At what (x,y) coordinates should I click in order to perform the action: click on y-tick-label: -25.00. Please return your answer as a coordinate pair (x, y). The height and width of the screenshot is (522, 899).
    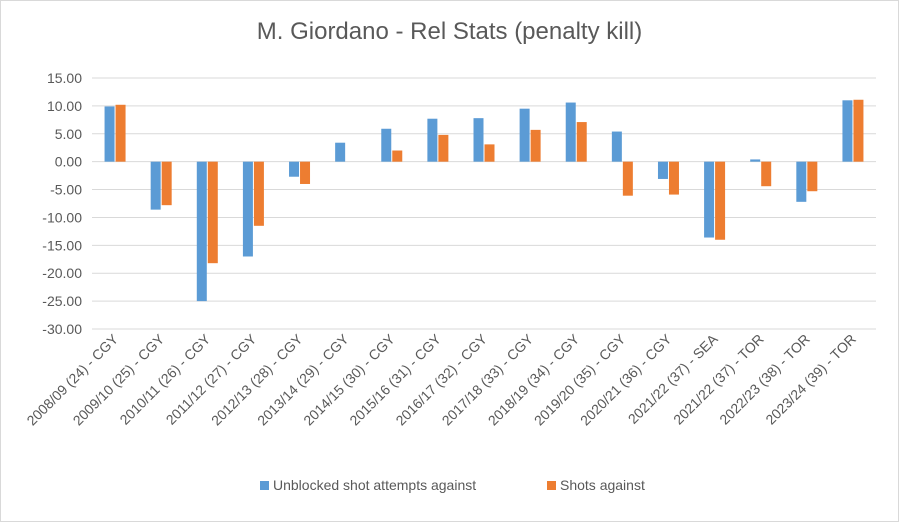
    Looking at the image, I should click on (62, 301).